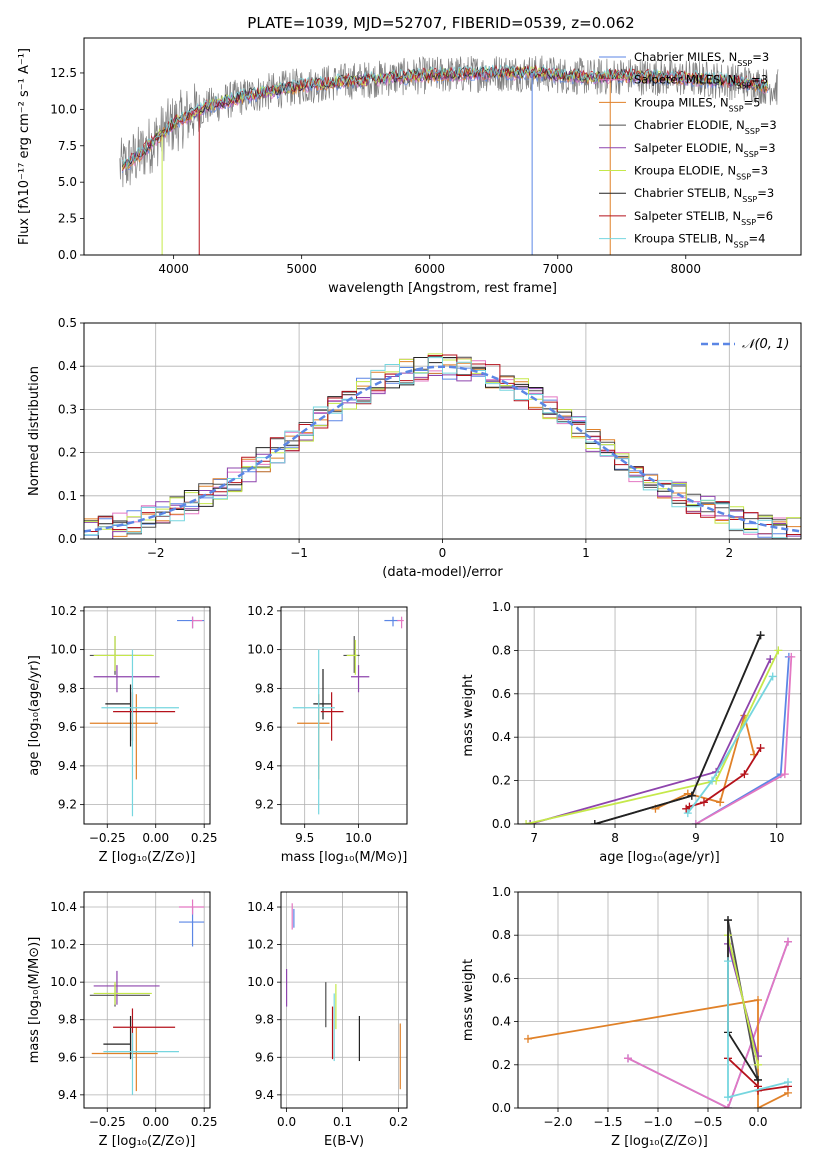 This screenshot has width=819, height=1170. What do you see at coordinates (299, 553) in the screenshot?
I see `x-tick-label: −1` at bounding box center [299, 553].